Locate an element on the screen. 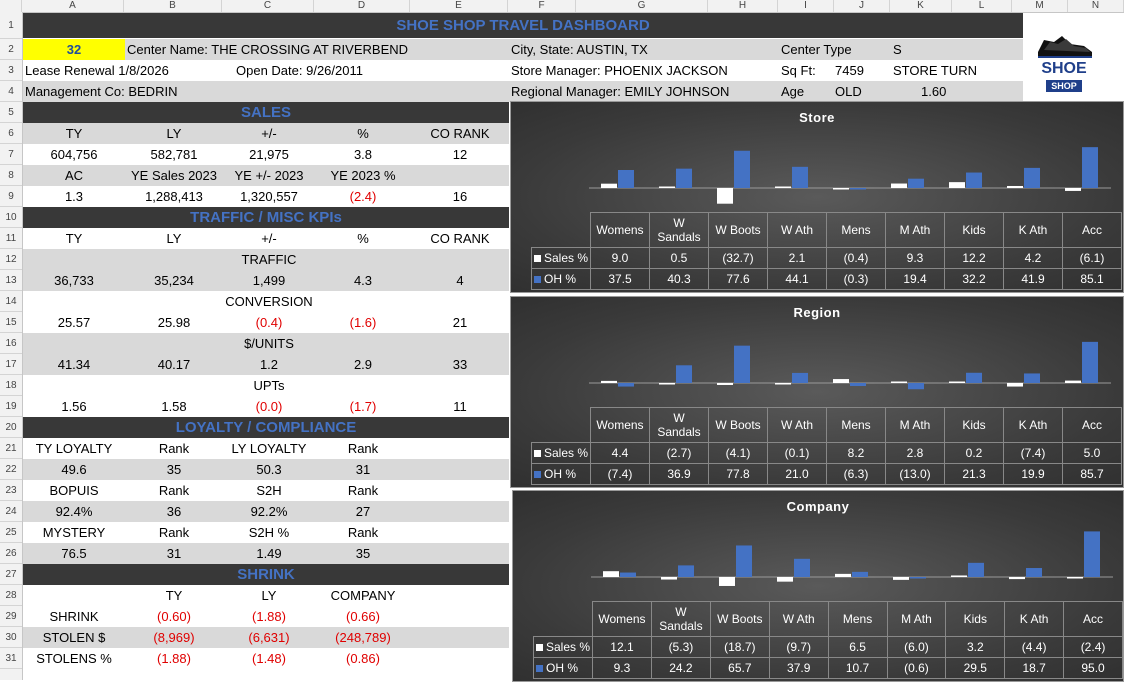 The width and height of the screenshot is (1124, 682). row-header: 11 is located at coordinates (11, 238).